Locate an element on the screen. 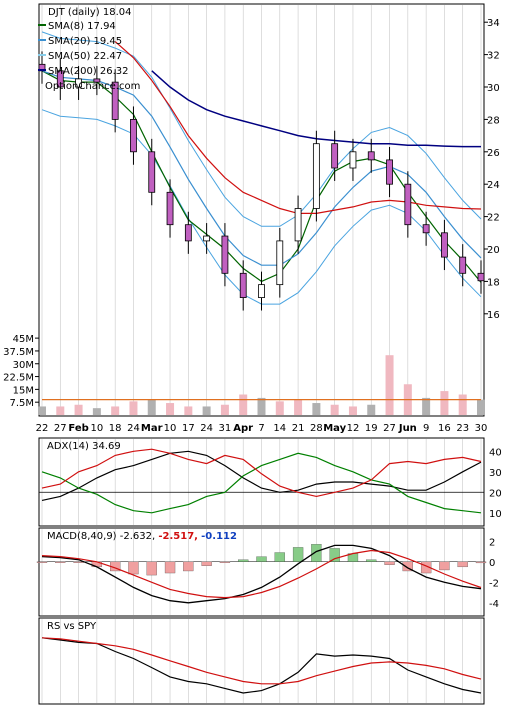 This screenshot has width=526, height=710. watermark: OptionChance.com is located at coordinates (92, 86).